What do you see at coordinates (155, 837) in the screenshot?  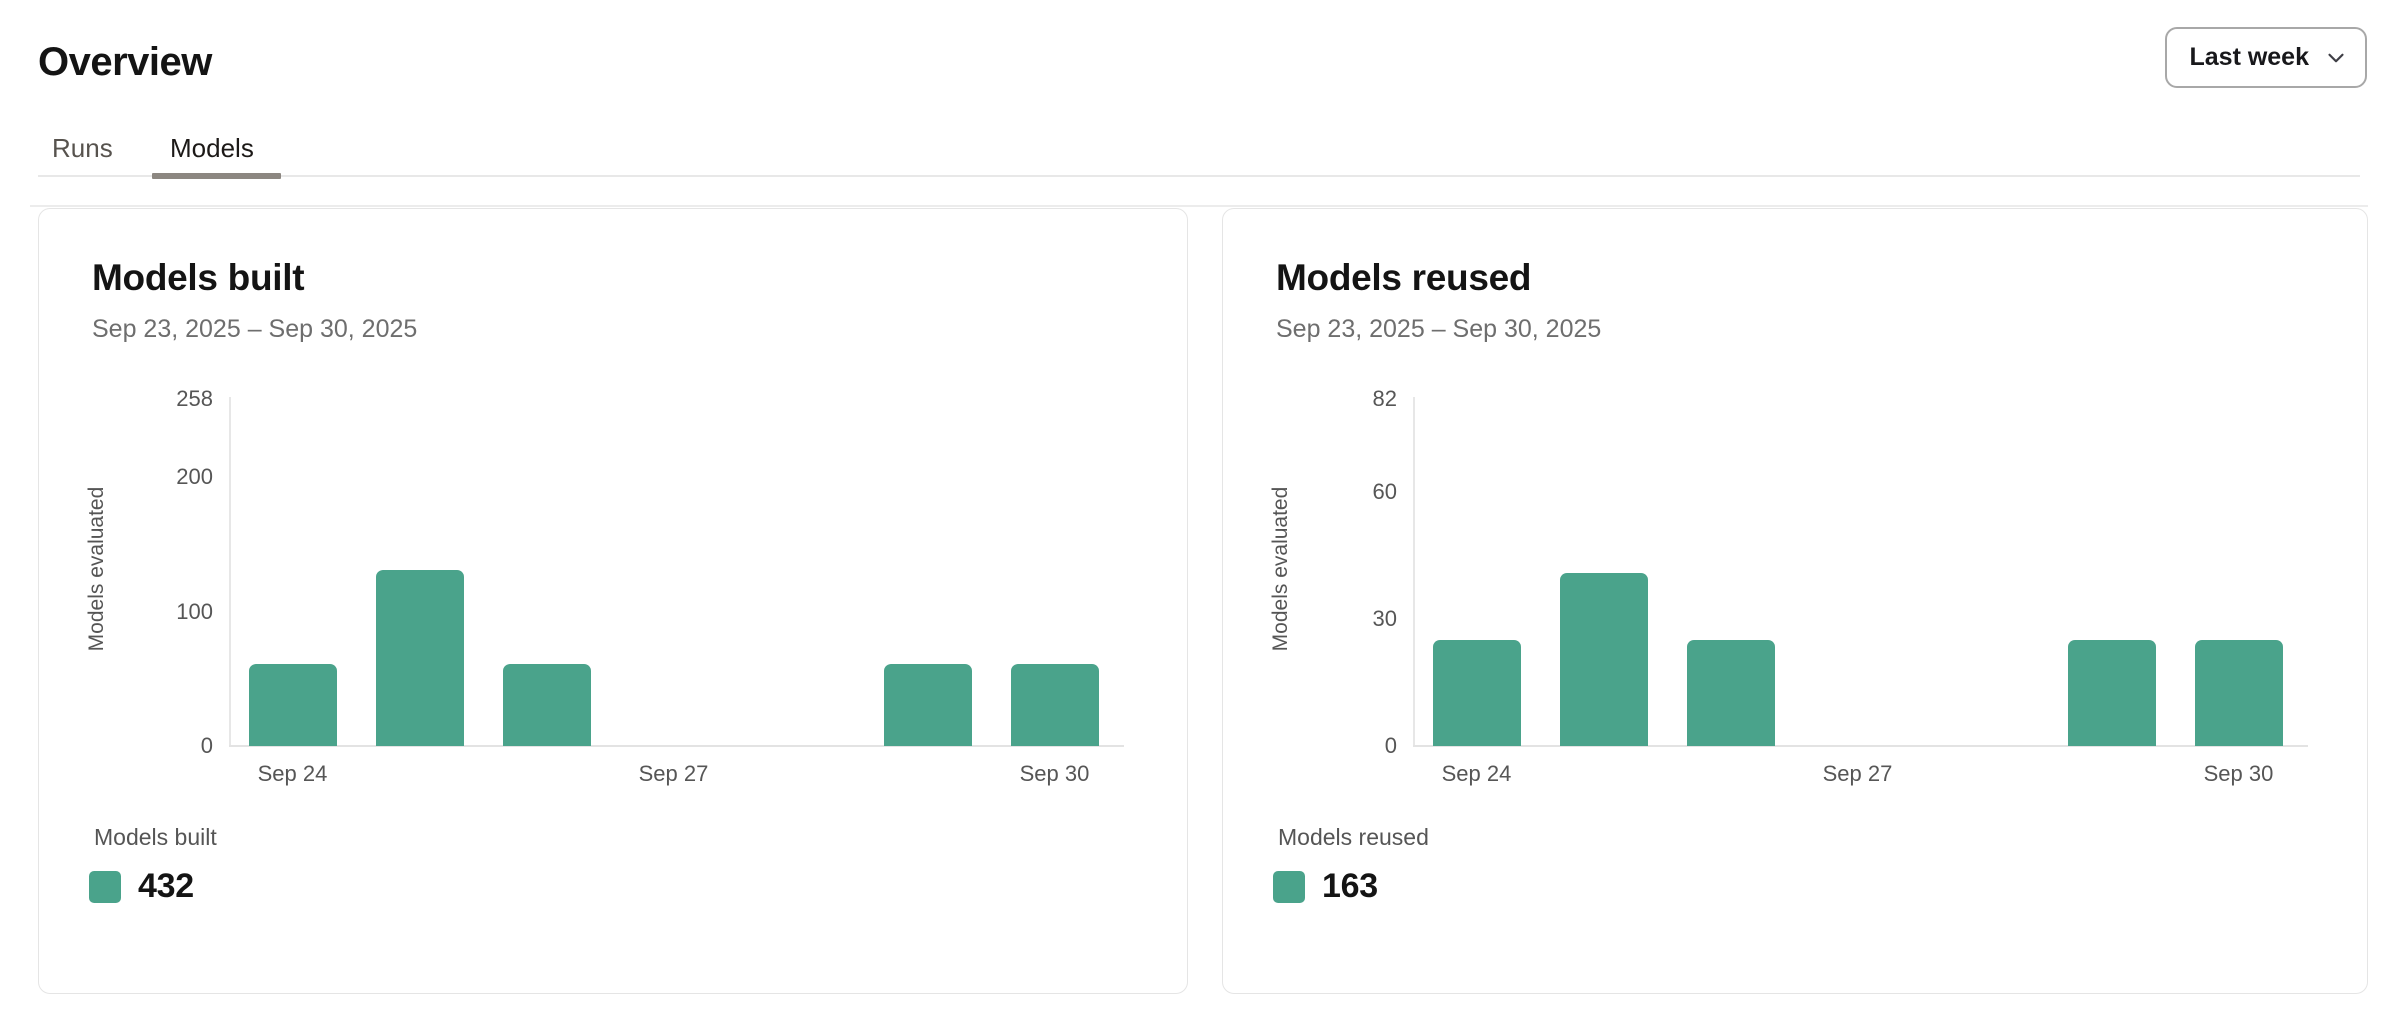 I see `legend-series-label: Models built` at bounding box center [155, 837].